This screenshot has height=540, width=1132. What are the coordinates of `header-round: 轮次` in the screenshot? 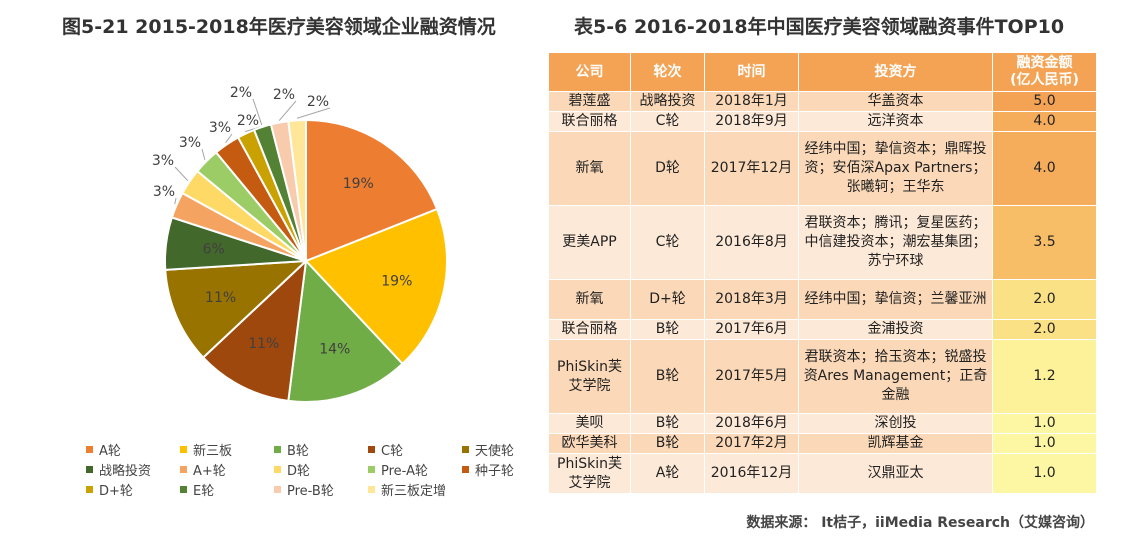 It's located at (667, 72).